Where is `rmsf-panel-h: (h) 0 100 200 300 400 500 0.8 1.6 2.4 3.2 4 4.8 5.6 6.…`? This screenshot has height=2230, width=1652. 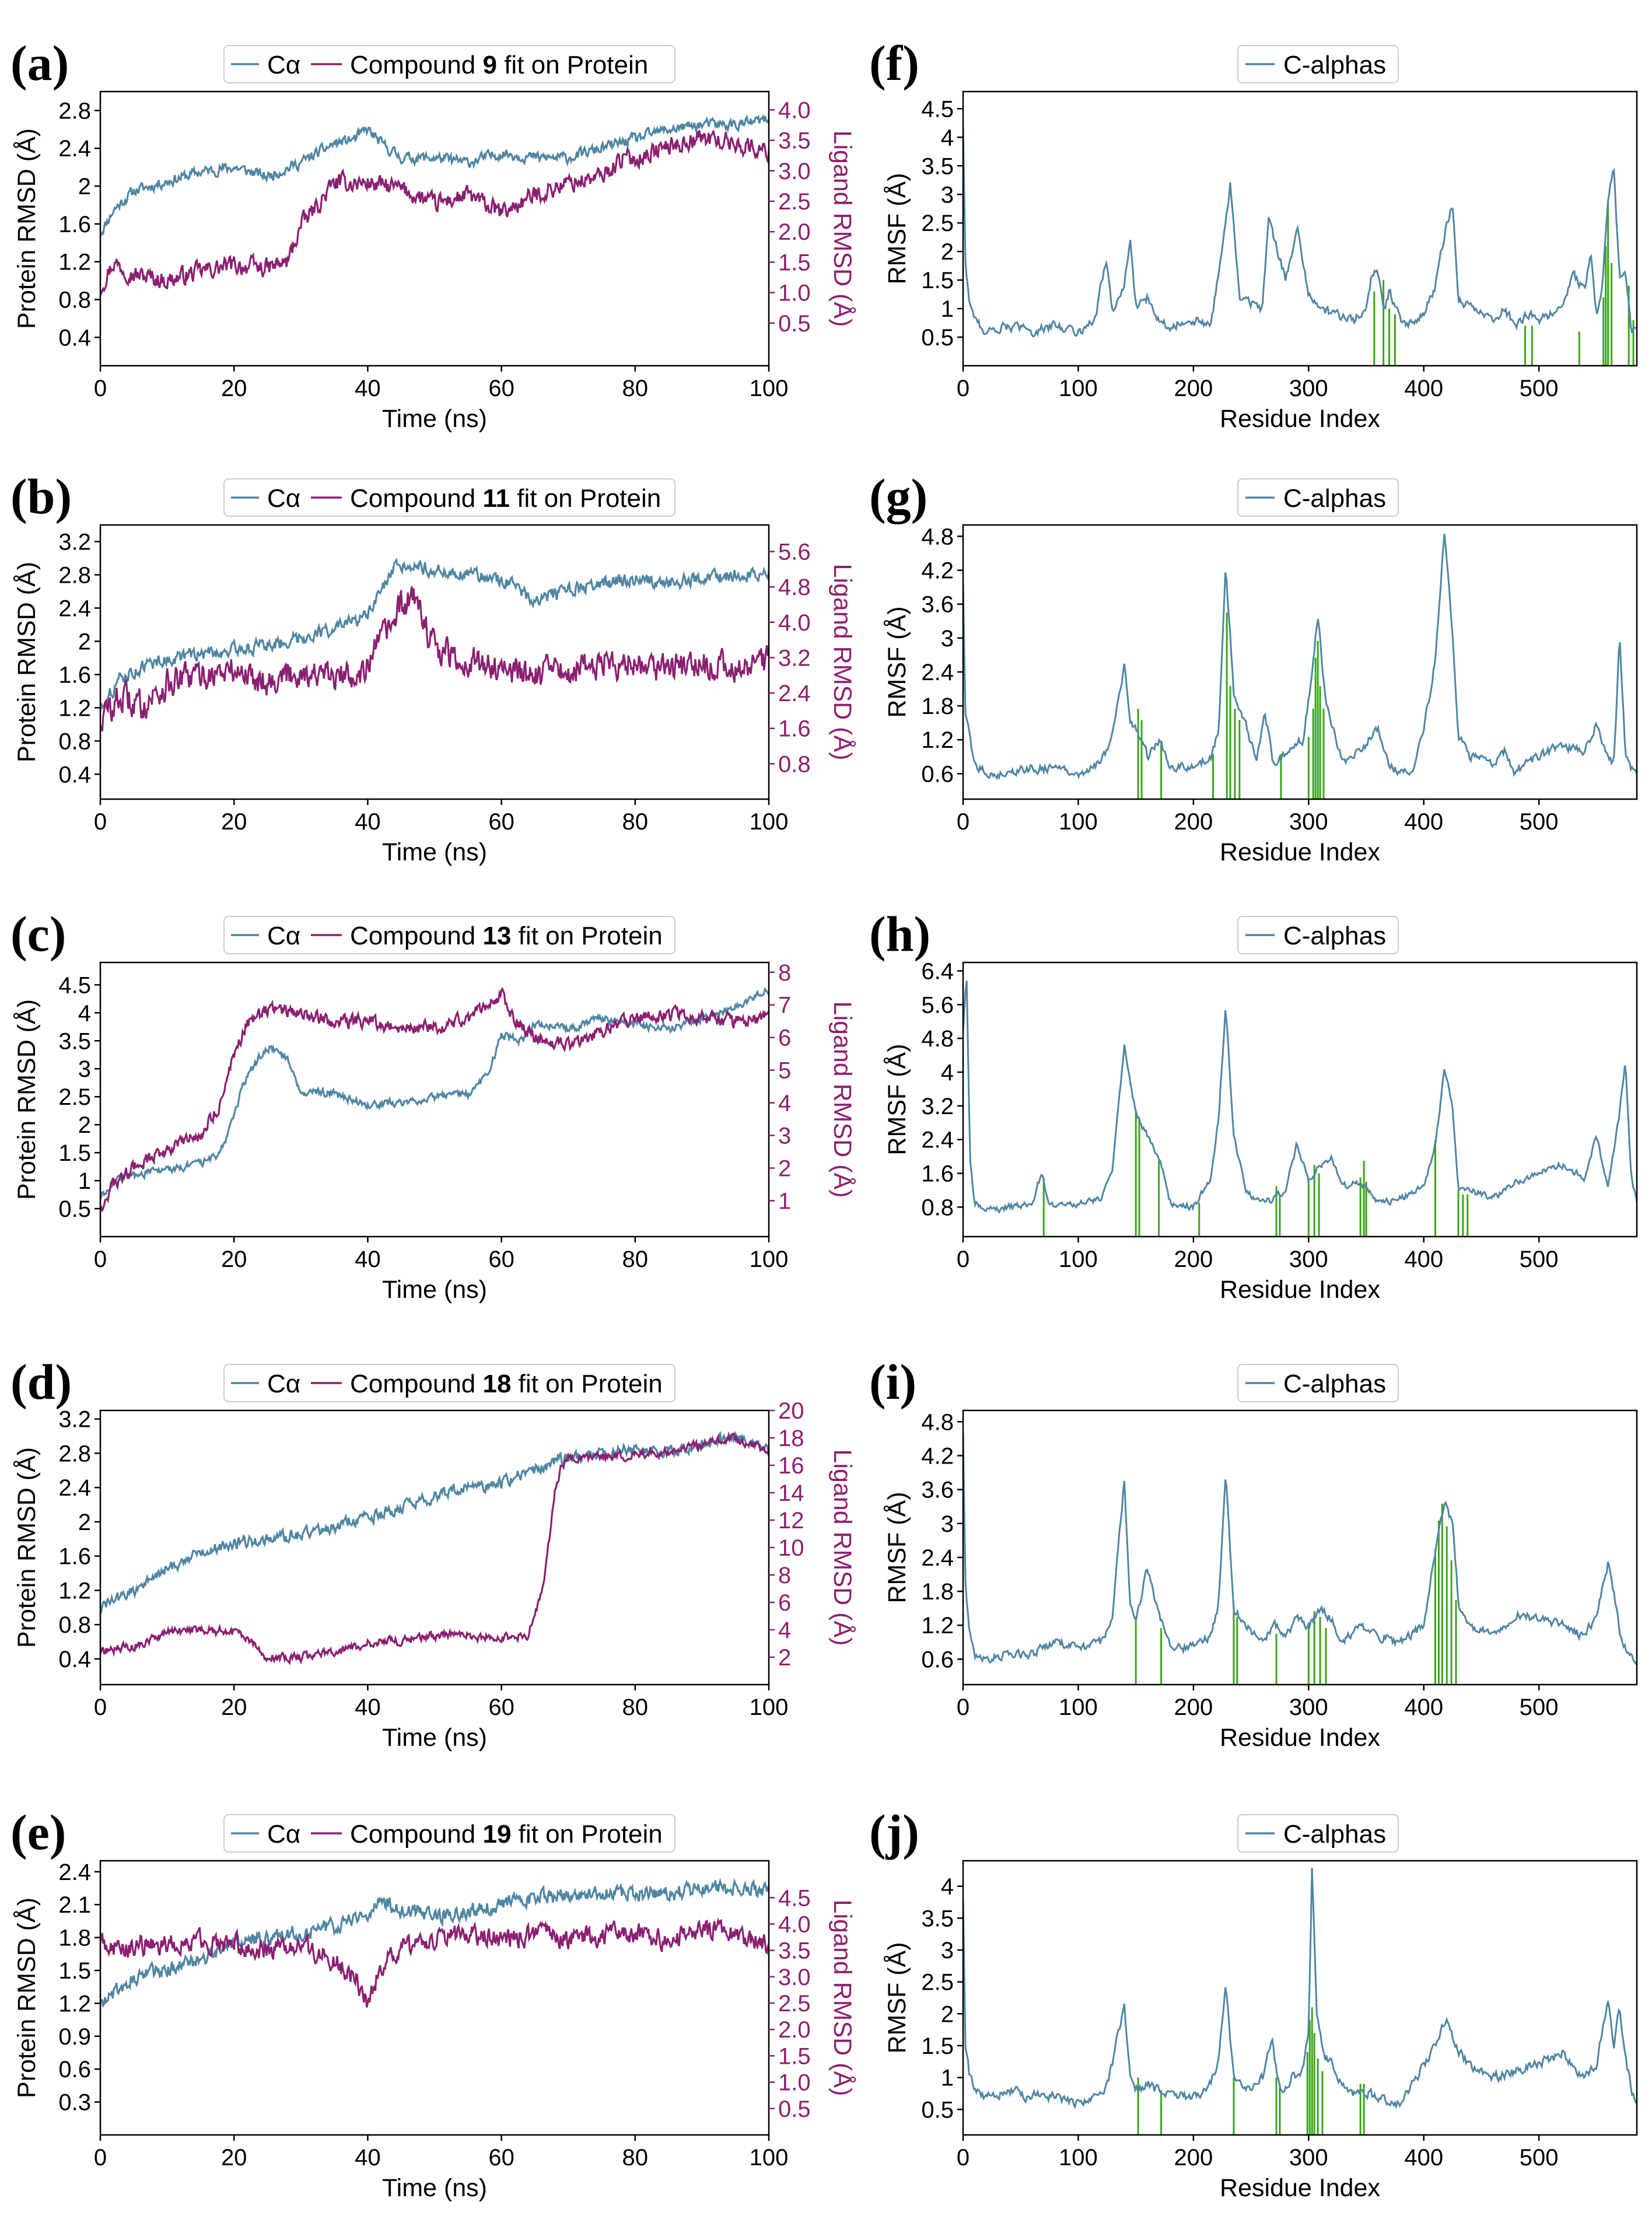 rmsf-panel-h: (h) 0 100 200 300 400 500 0.8 1.6 2.4 3.2 4 4.8 5.6 6.… is located at coordinates (1253, 1105).